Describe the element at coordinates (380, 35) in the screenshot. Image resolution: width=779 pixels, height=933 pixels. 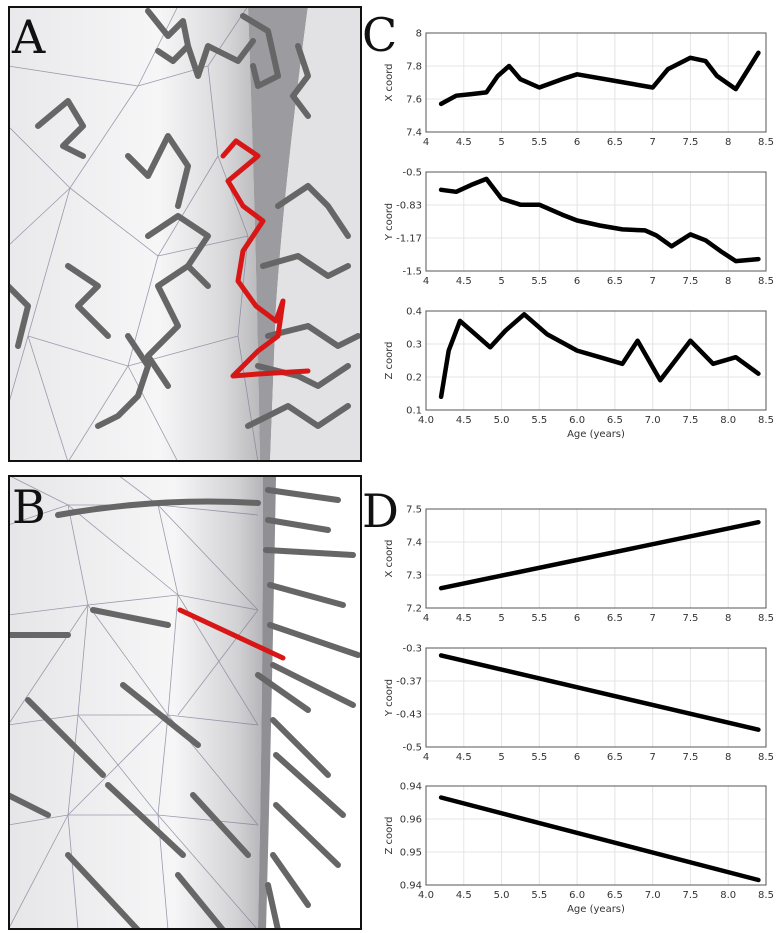
I see `panel-label-c: C` at that location.